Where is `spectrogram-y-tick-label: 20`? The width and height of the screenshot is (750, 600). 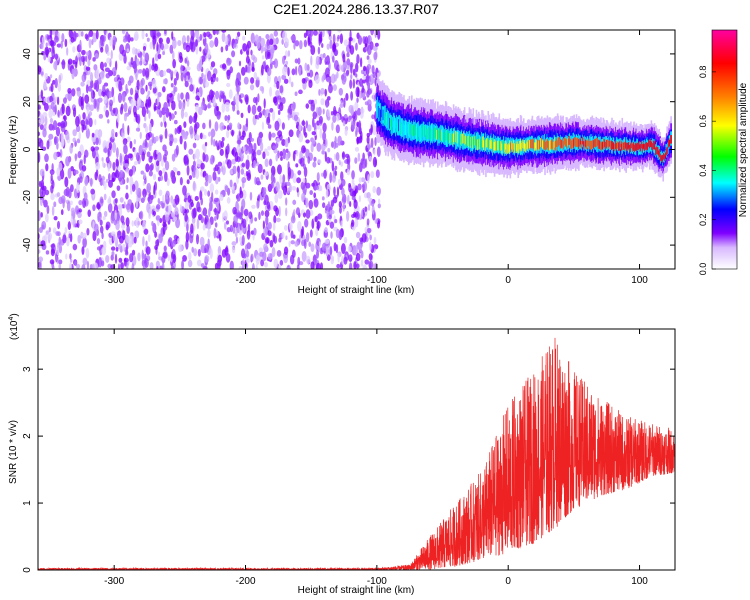
spectrogram-y-tick-label: 20 is located at coordinates (27, 102).